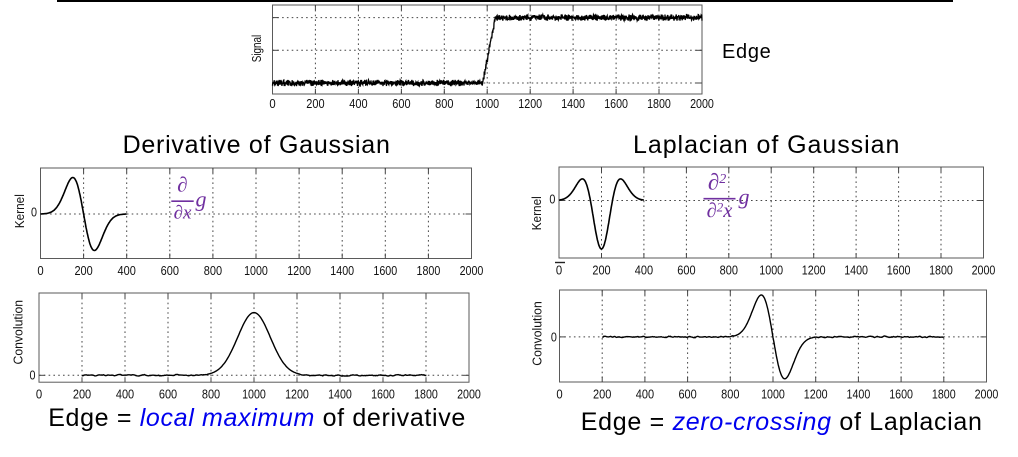 The width and height of the screenshot is (1018, 457). Describe the element at coordinates (183, 213) in the screenshot. I see `svg-text: ∂x` at that location.